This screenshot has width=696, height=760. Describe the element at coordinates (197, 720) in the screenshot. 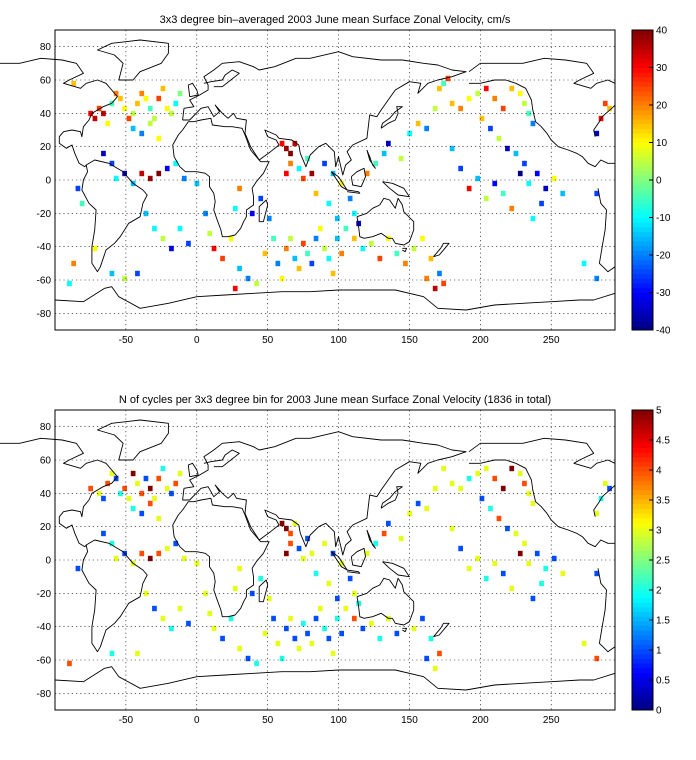

I see `x-tick-label: 0` at that location.